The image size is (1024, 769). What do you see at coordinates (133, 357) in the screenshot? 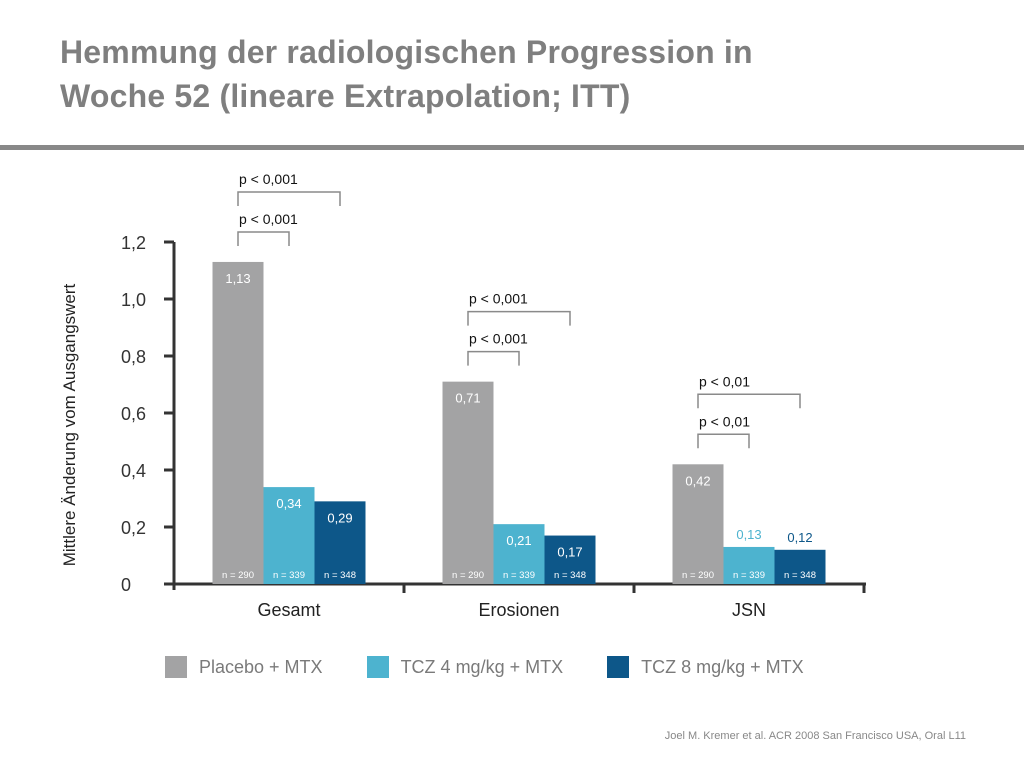
I see `y-tick-label: 0,8` at bounding box center [133, 357].